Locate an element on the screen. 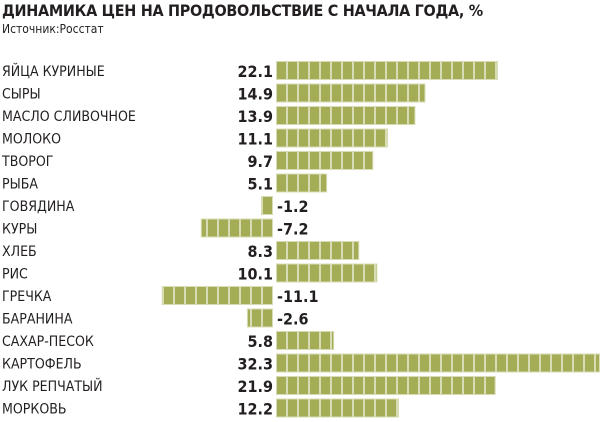 Image resolution: width=600 pixels, height=422 pixels. value-label: 5.8 is located at coordinates (261, 341).